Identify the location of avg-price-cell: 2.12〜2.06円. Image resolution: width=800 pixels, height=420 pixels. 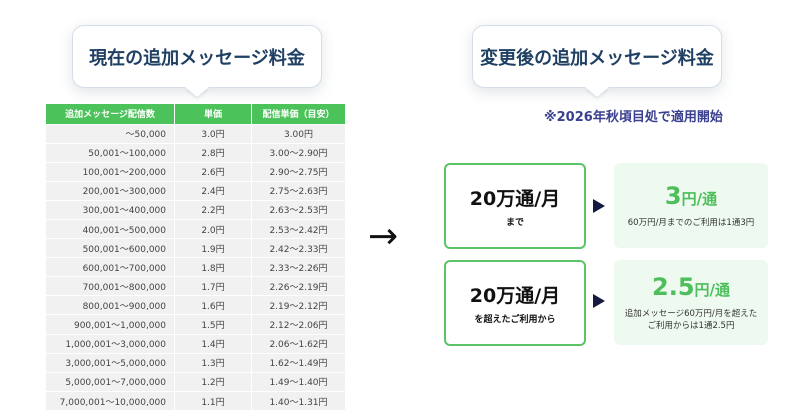
(298, 324).